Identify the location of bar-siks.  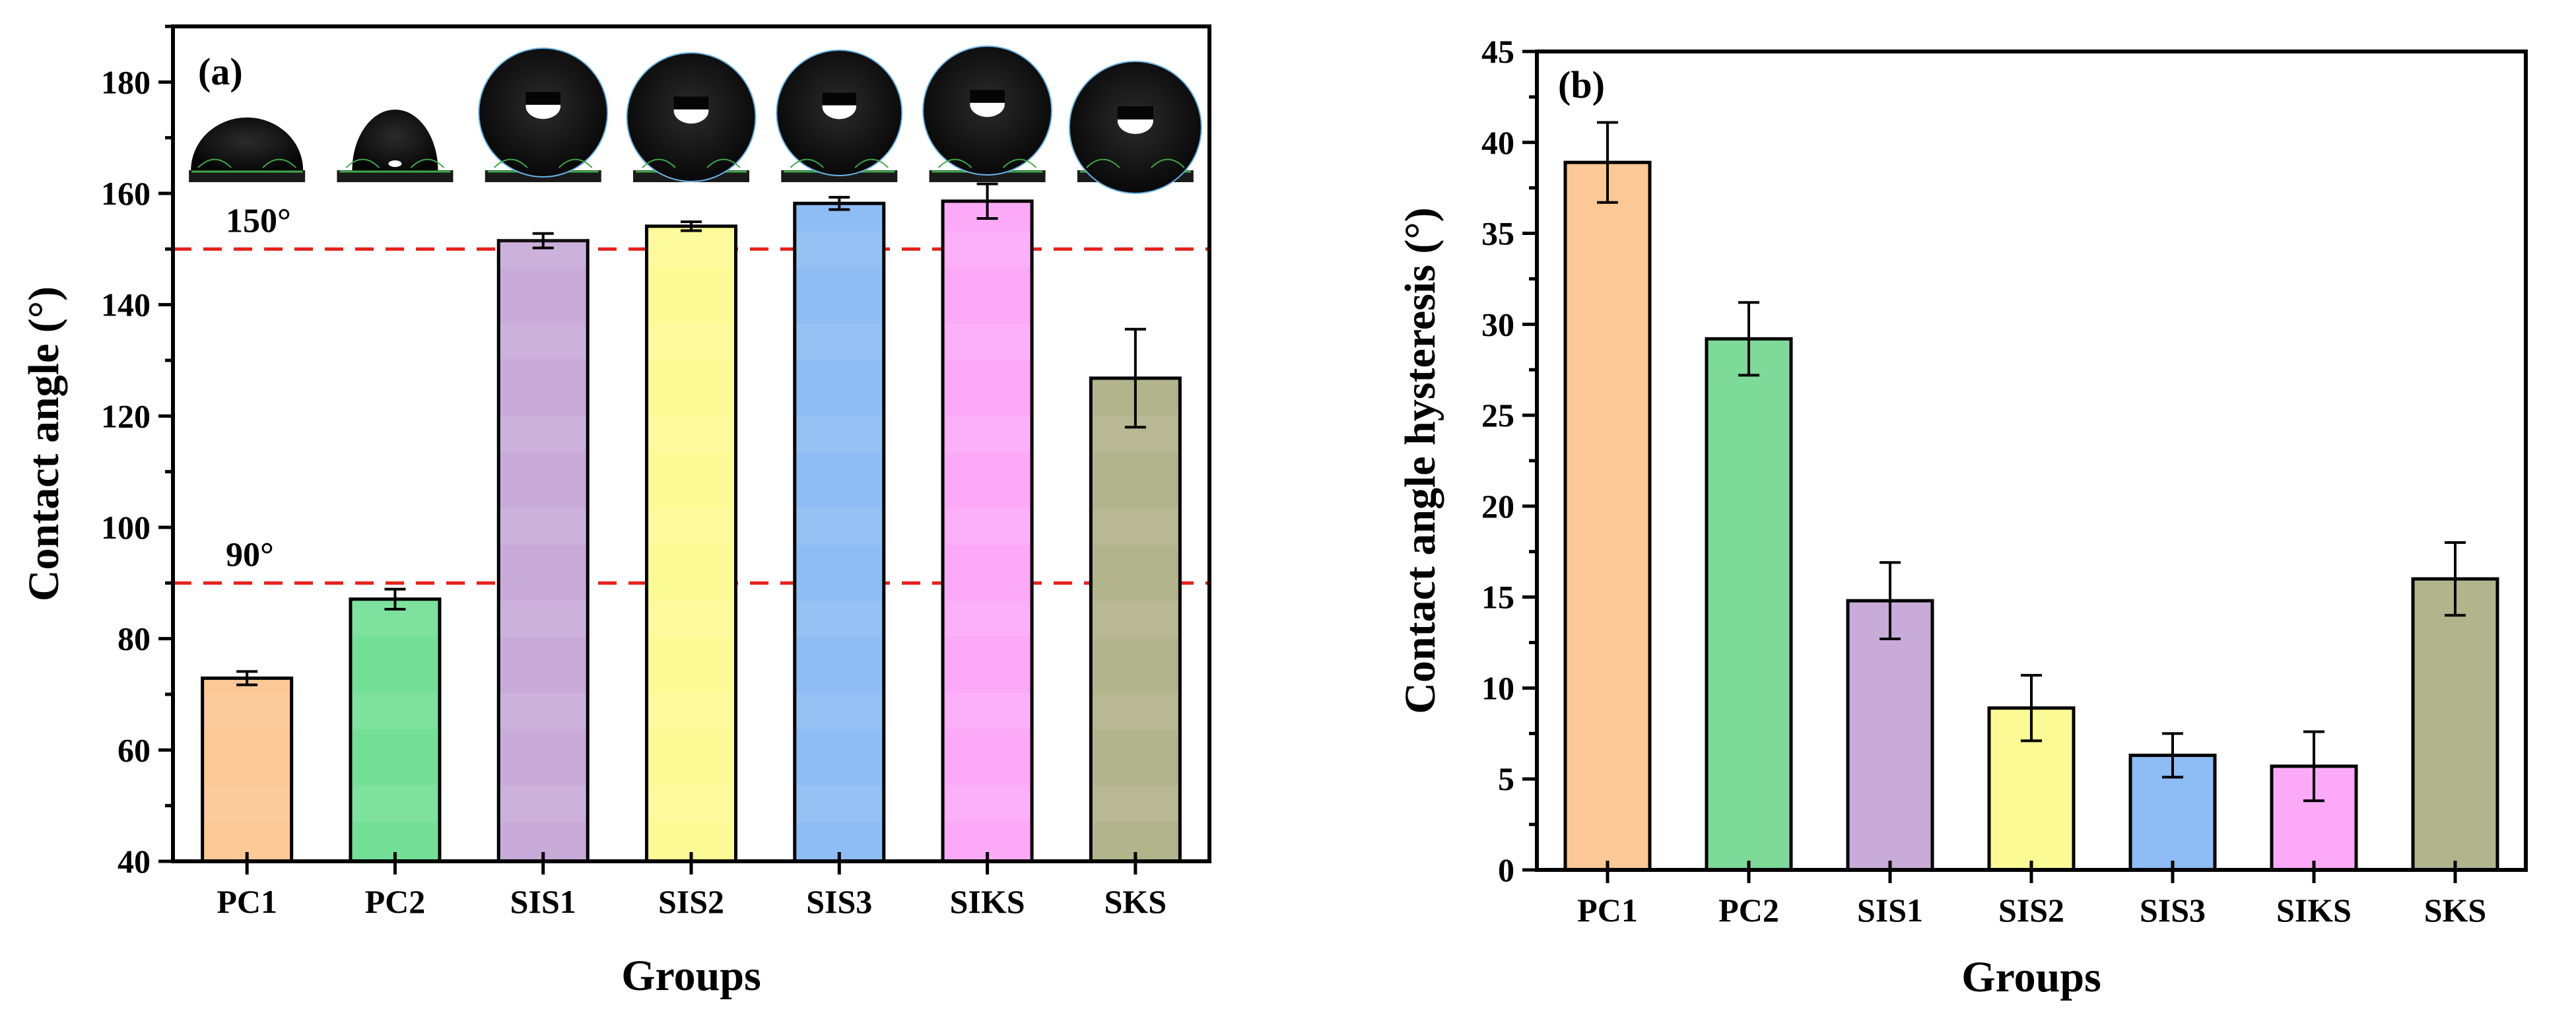
(987, 531).